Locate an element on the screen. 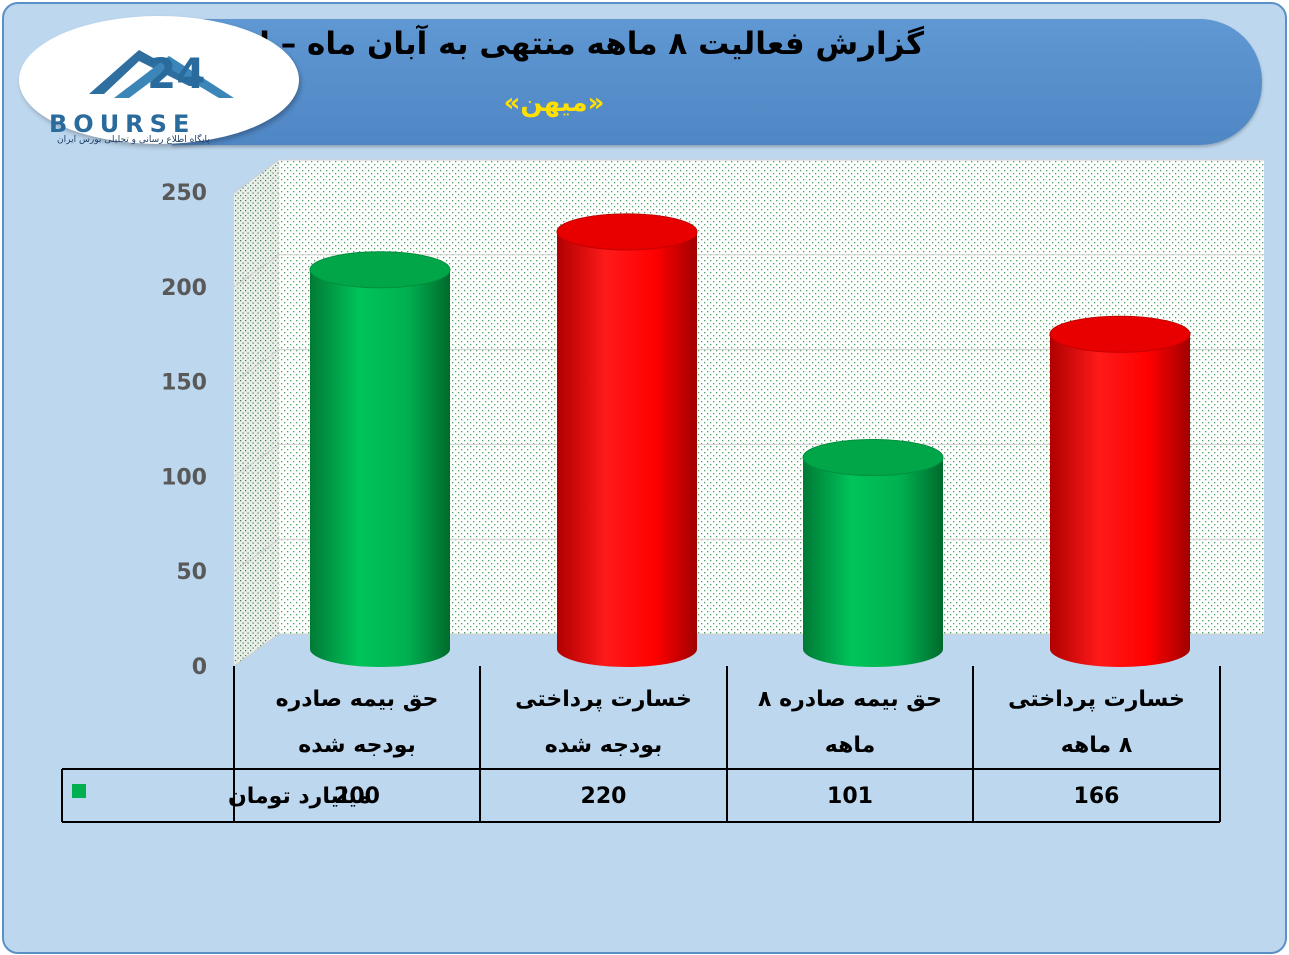  y-tick-label: 150 is located at coordinates (184, 383).